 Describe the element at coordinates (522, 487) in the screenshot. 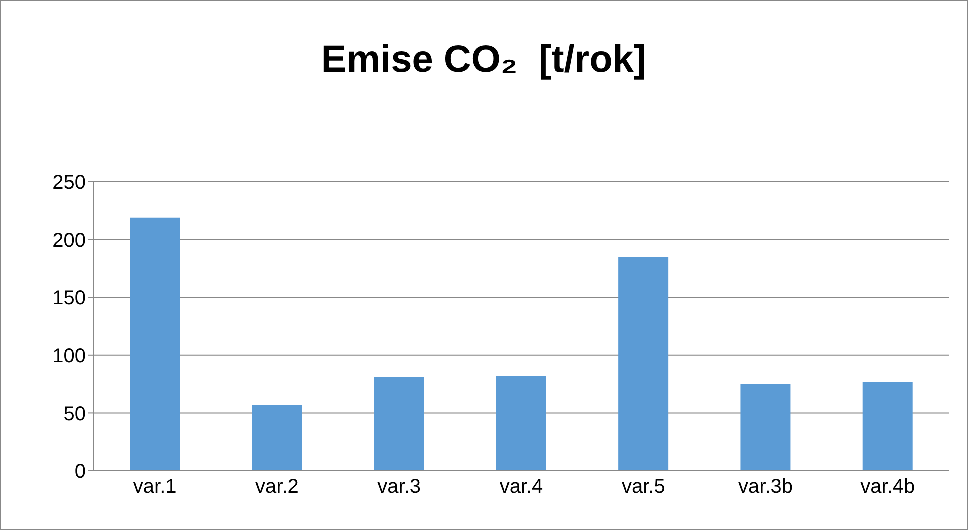

I see `x-tick-label: var.4` at that location.